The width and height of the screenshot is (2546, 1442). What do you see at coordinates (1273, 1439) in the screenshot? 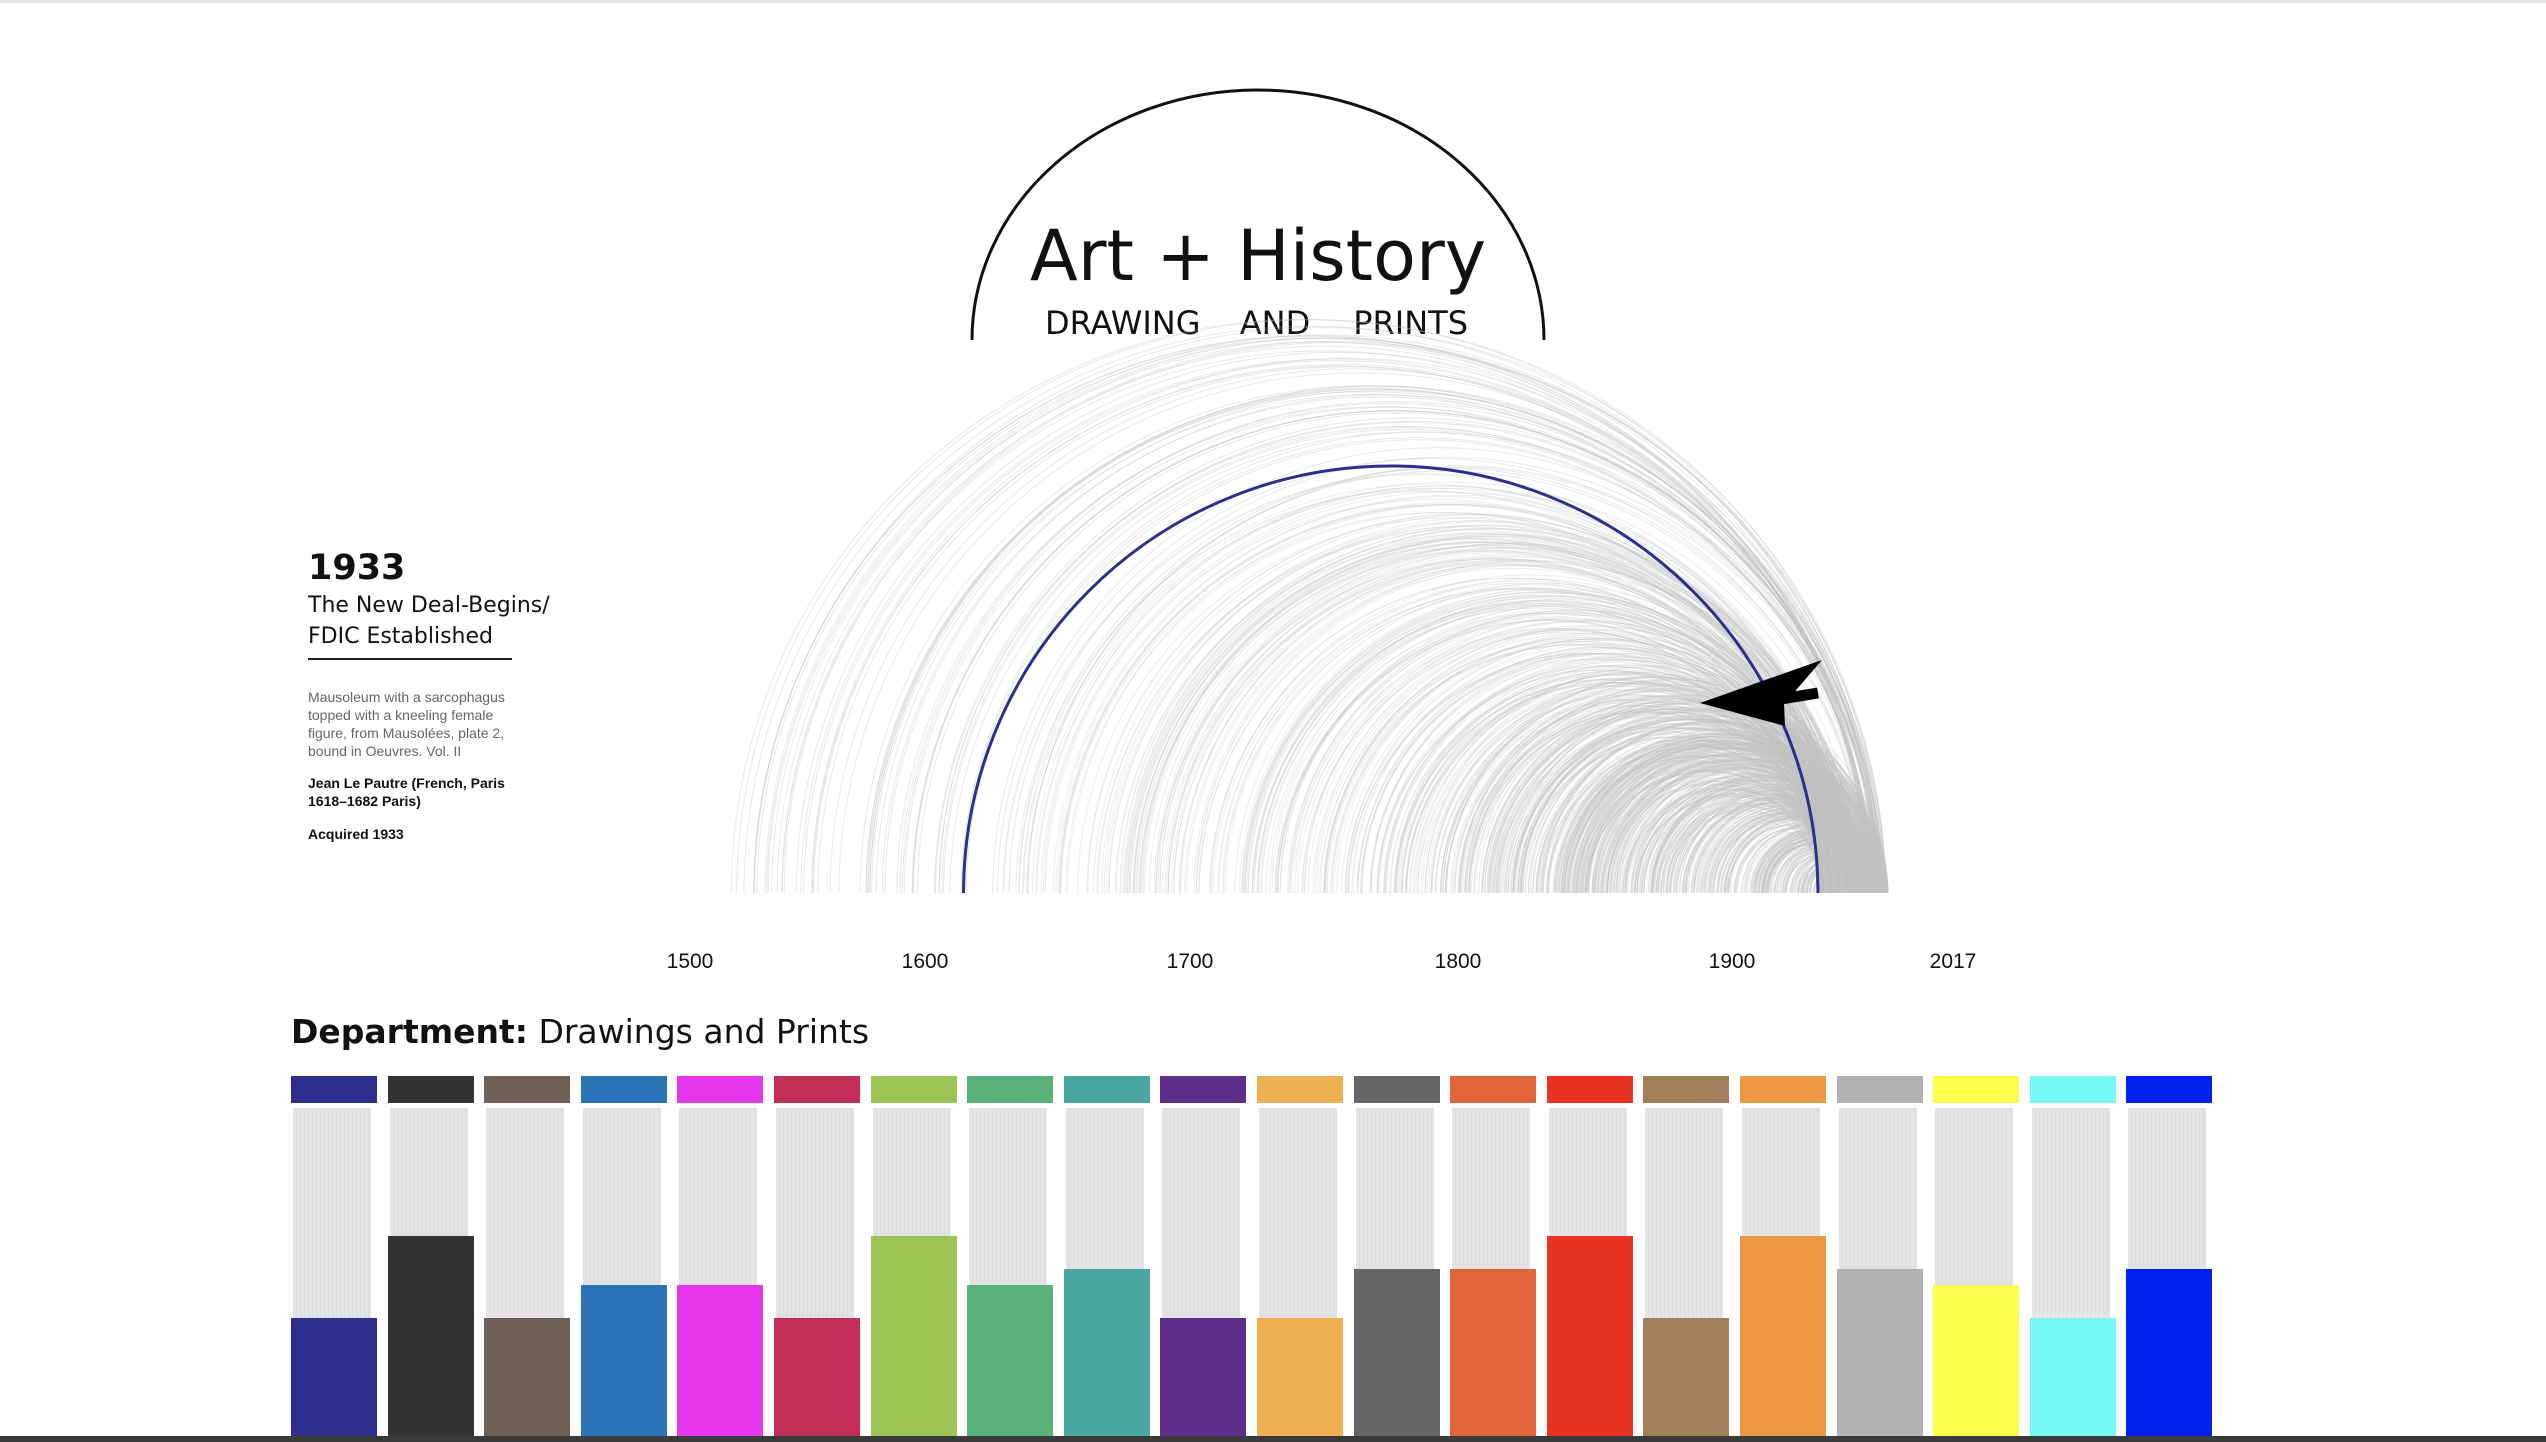
I see `bottom-scrollbar` at bounding box center [1273, 1439].